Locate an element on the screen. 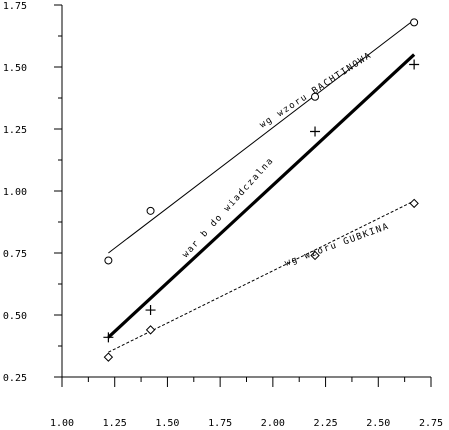 The image size is (449, 430). series-label-gubkina: wg wzoru GUBKINA is located at coordinates (337, 245).